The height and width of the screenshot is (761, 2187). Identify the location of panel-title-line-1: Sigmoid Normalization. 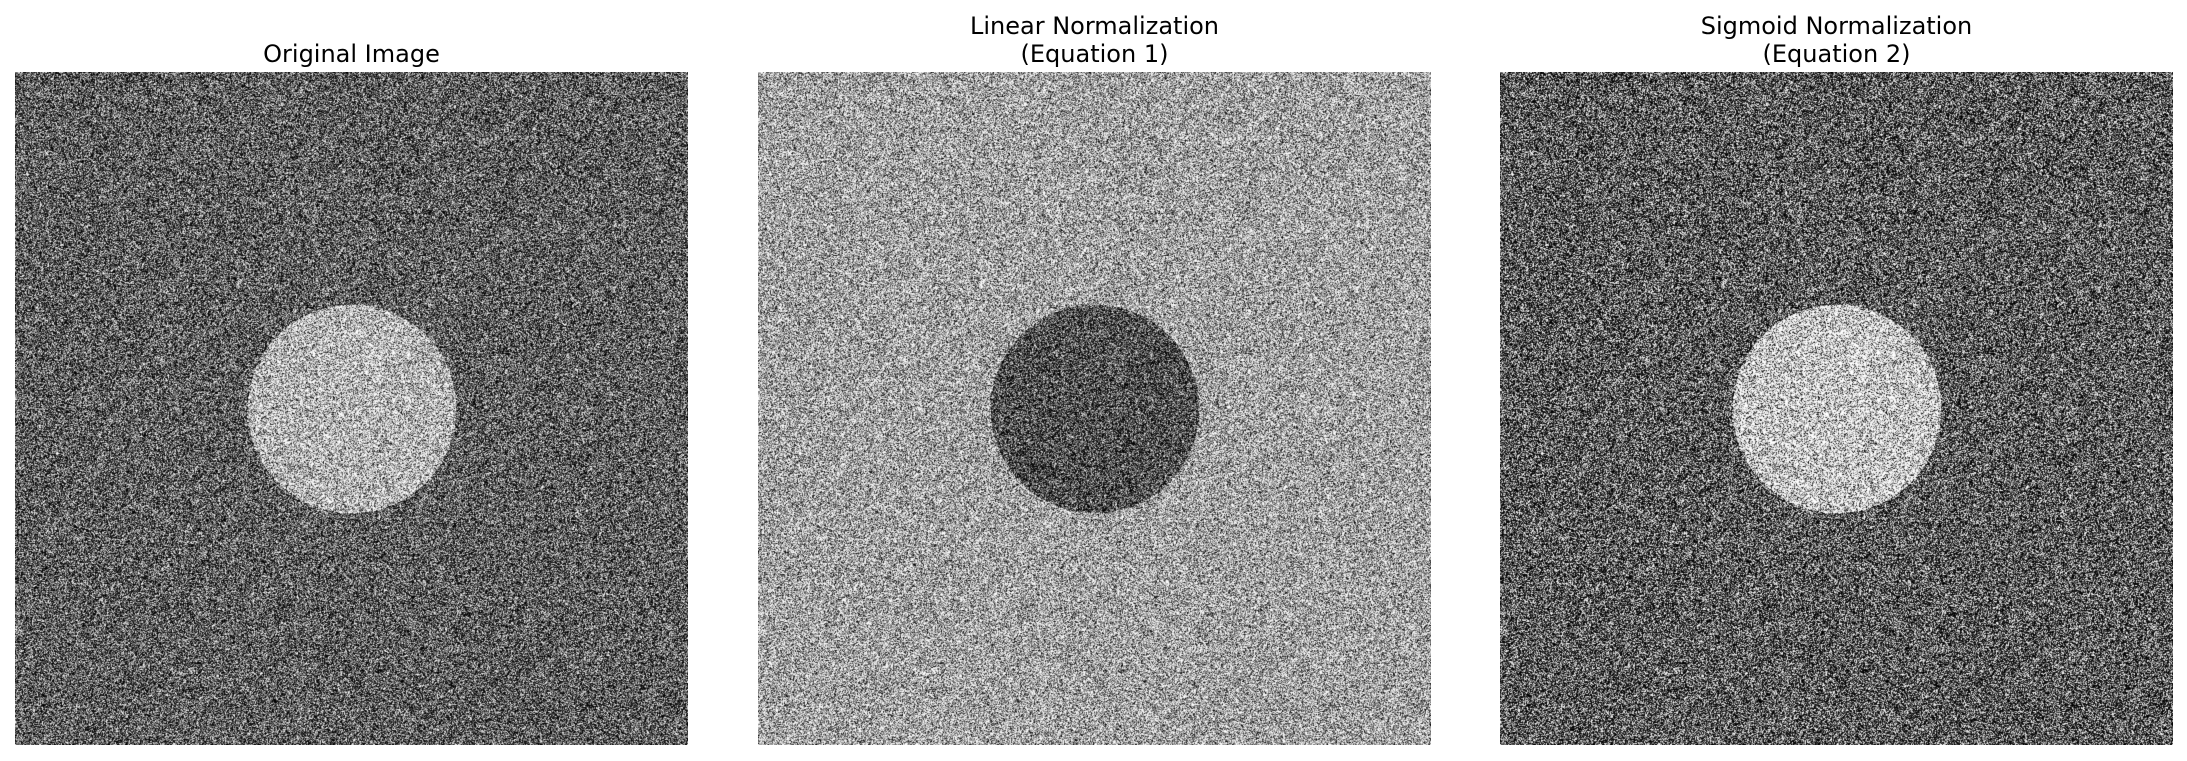
(1836, 26).